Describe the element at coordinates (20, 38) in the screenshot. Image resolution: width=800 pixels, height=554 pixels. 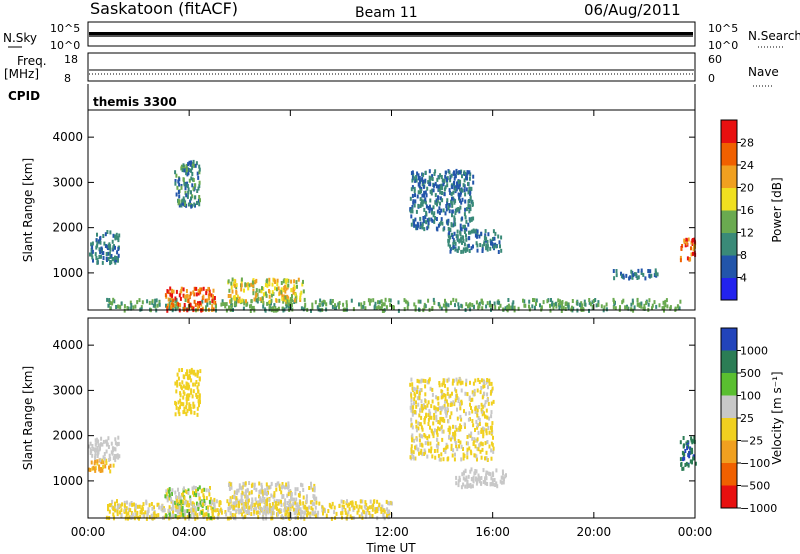
I see `nsky-label: N.Sky` at that location.